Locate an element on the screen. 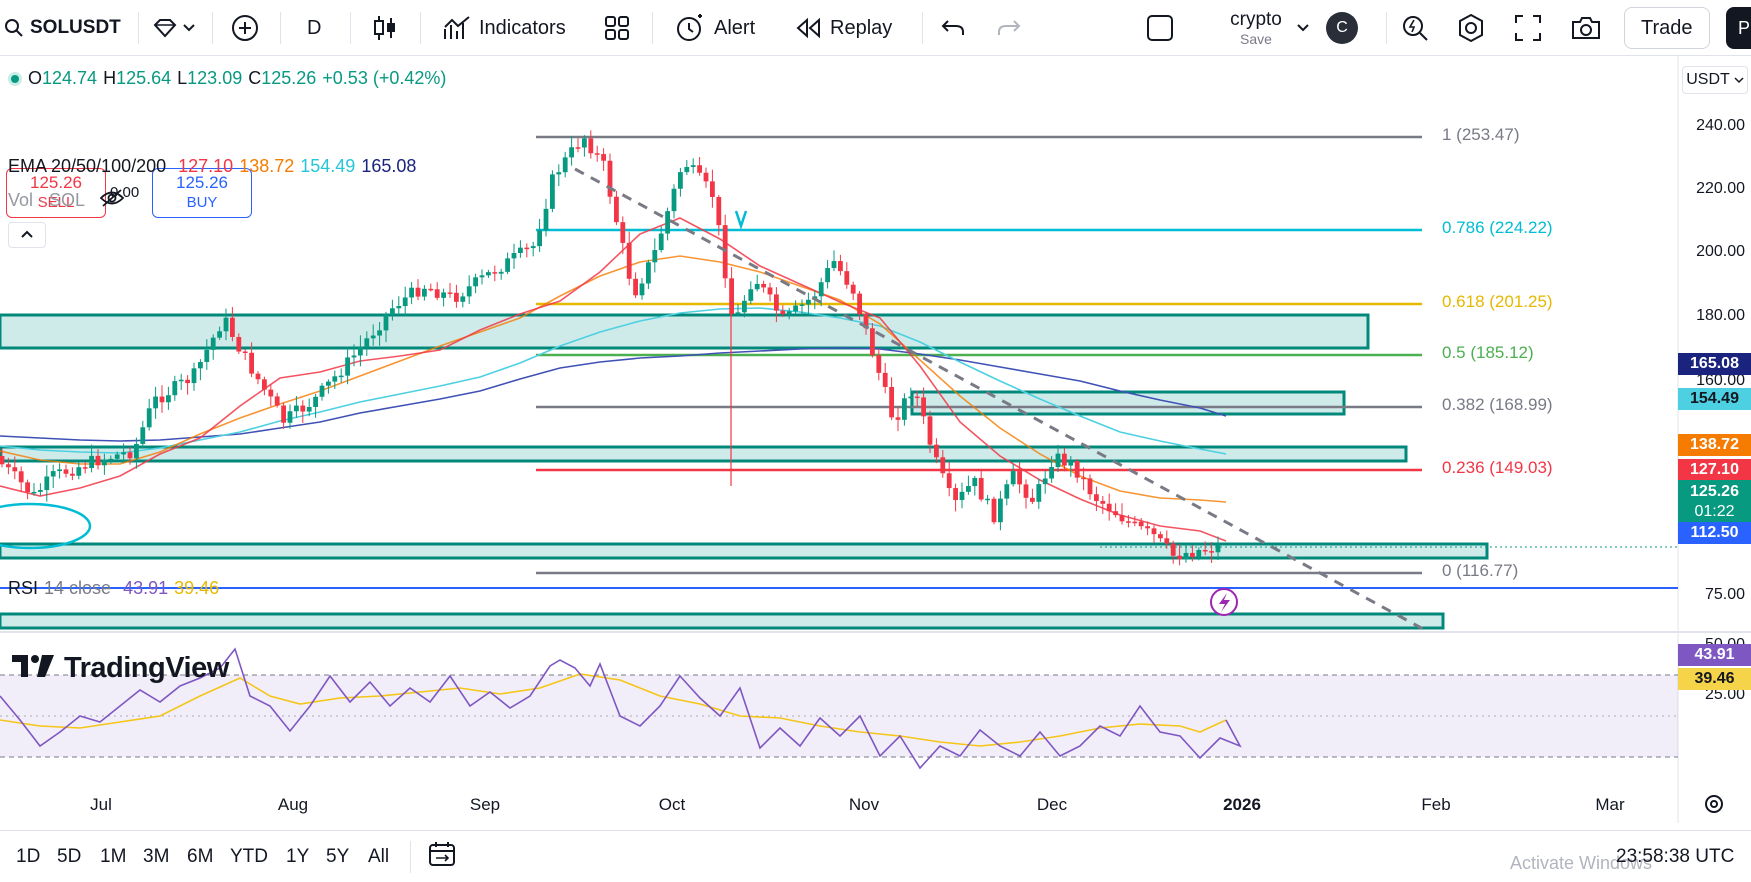 This screenshot has width=1751, height=882. quick-search-button is located at coordinates (1415, 28).